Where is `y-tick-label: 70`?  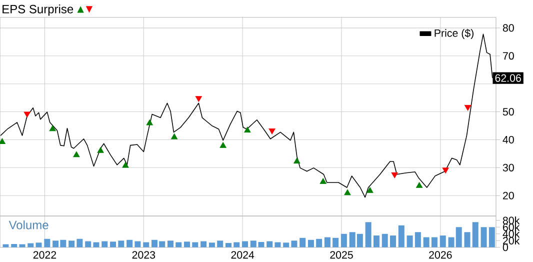 y-tick-label: 70 is located at coordinates (508, 56).